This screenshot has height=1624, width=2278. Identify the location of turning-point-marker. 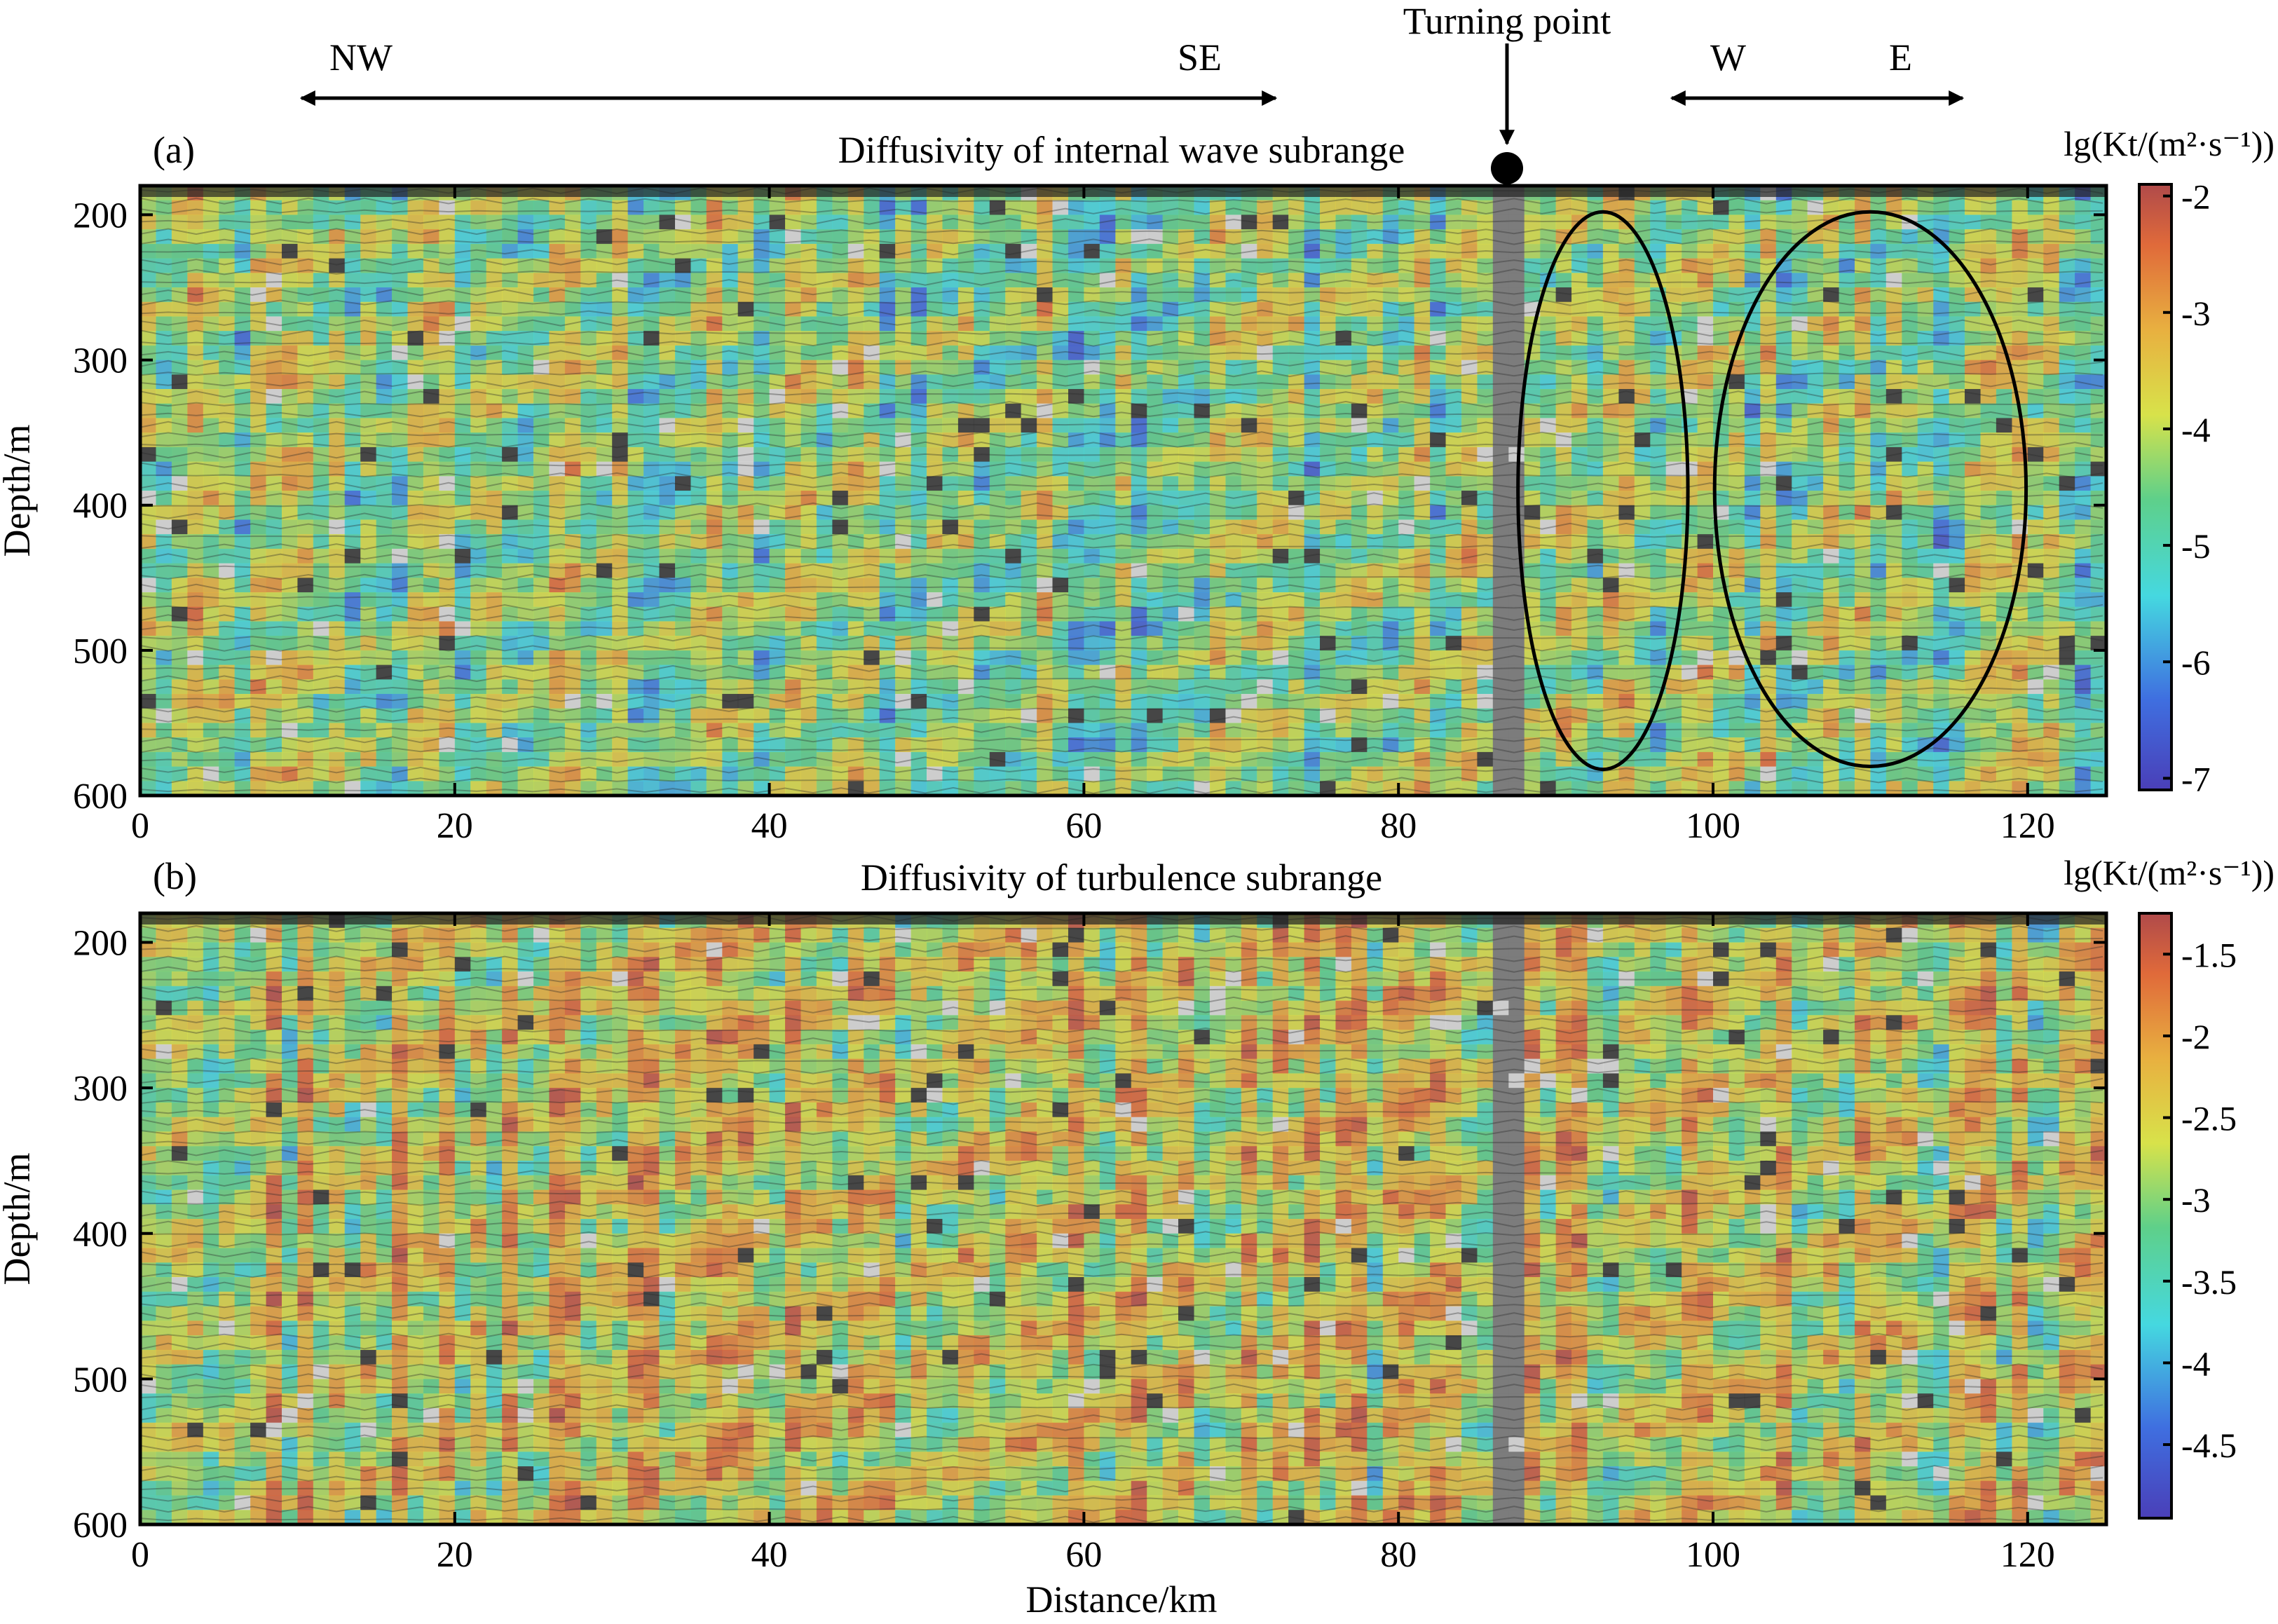
(1507, 168).